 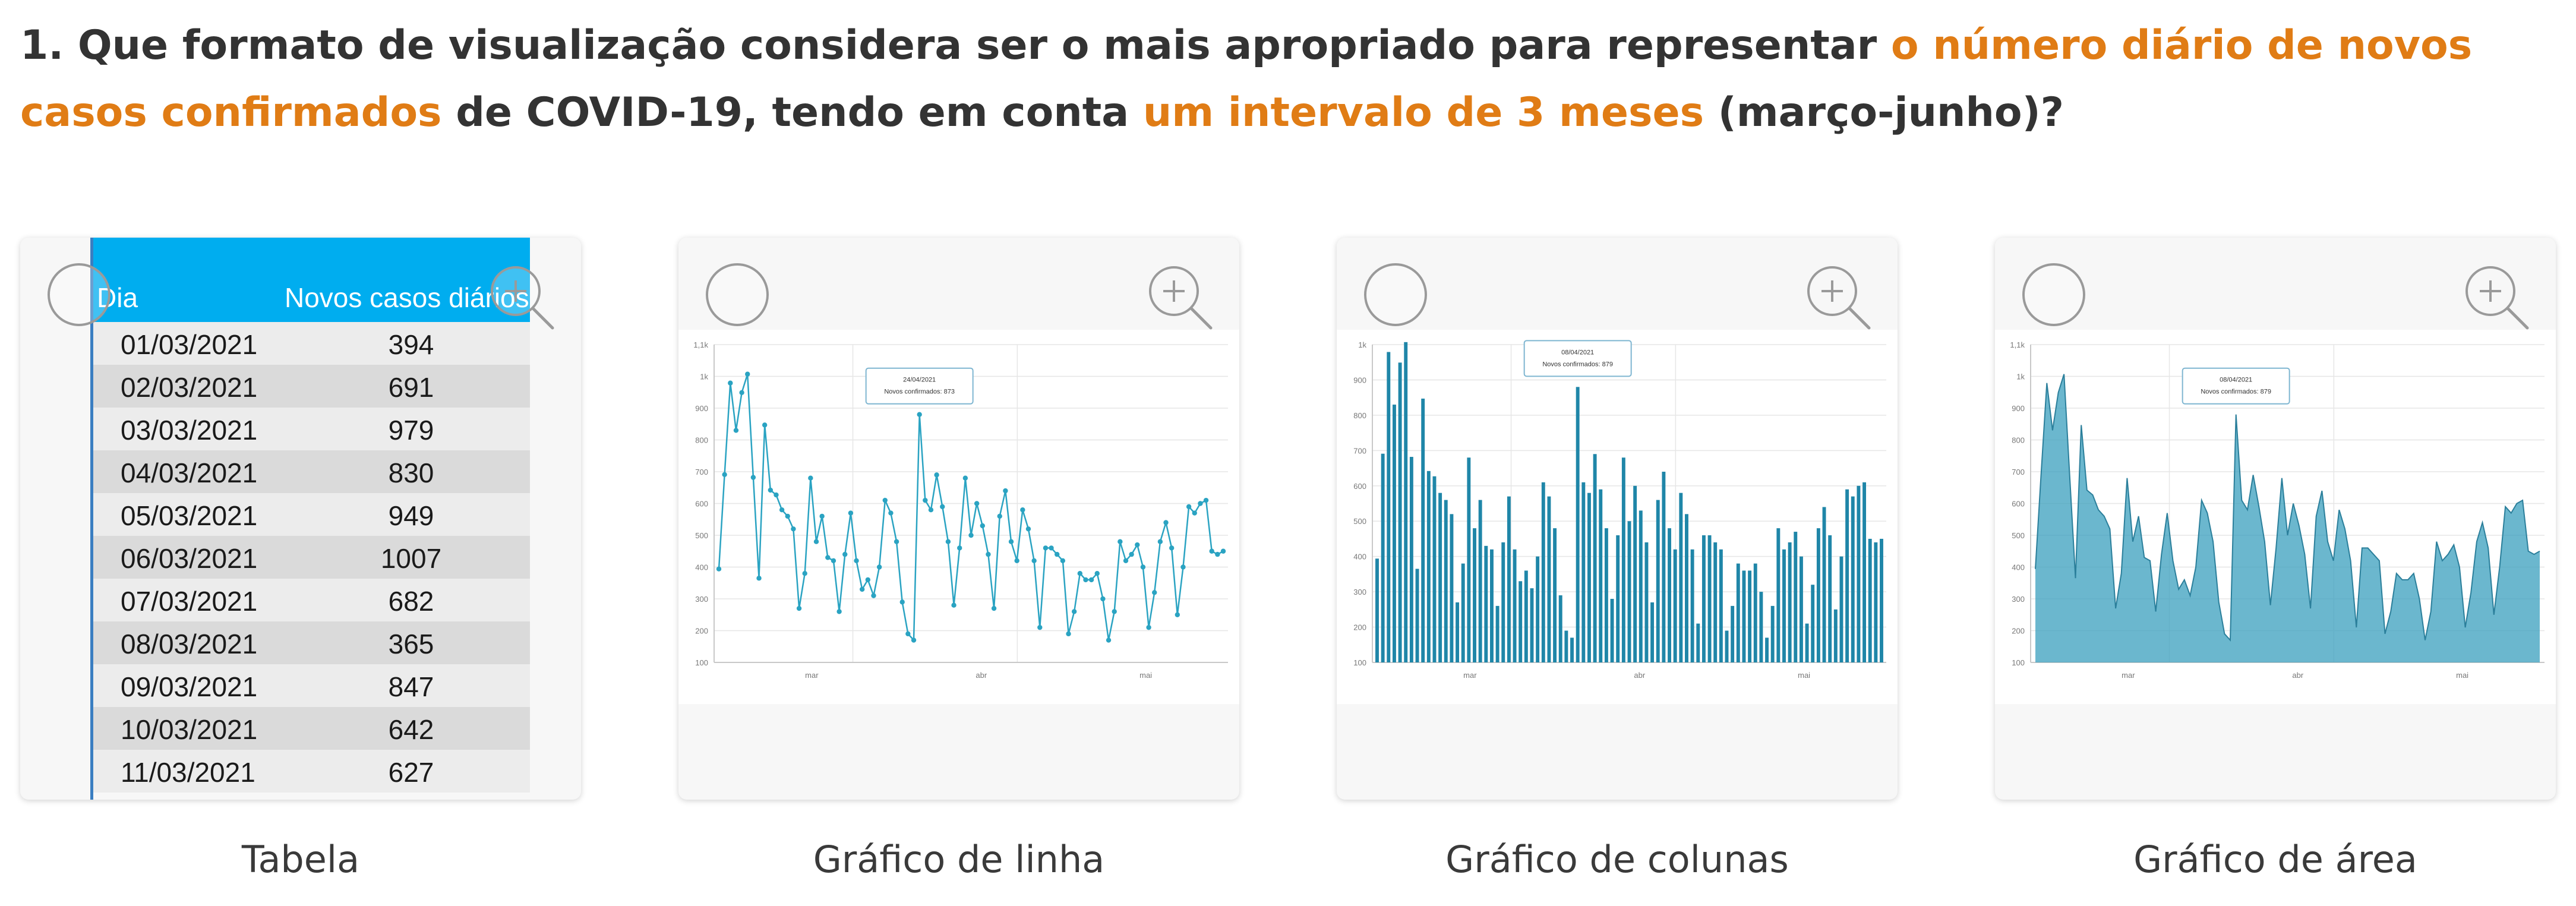 I want to click on table-cell-cases: 691, so click(x=411, y=387).